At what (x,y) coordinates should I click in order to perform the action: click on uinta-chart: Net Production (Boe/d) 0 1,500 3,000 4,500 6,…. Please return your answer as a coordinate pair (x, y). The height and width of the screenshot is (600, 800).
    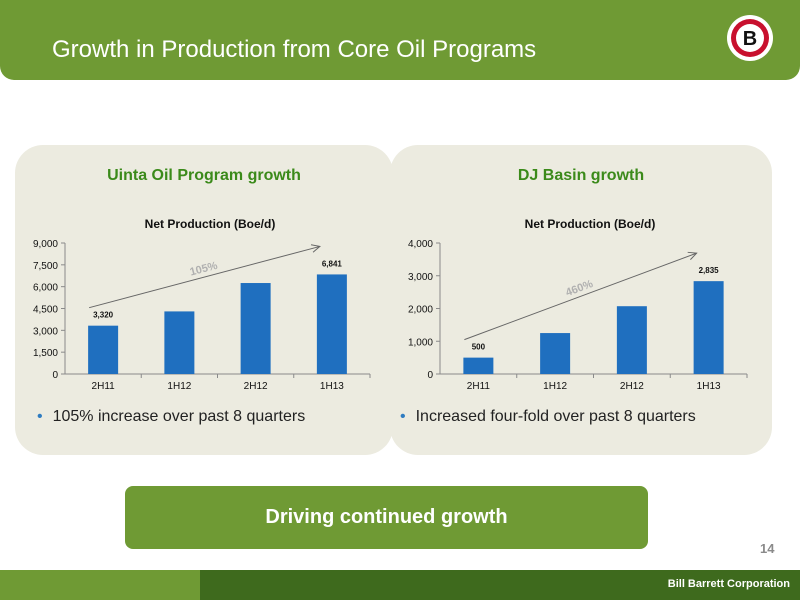
    Looking at the image, I should click on (202, 304).